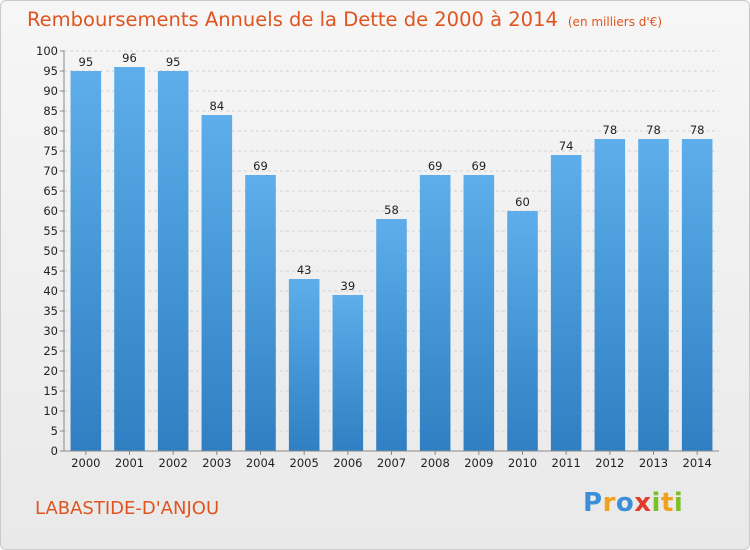  I want to click on x-tick-label: 2005, so click(304, 463).